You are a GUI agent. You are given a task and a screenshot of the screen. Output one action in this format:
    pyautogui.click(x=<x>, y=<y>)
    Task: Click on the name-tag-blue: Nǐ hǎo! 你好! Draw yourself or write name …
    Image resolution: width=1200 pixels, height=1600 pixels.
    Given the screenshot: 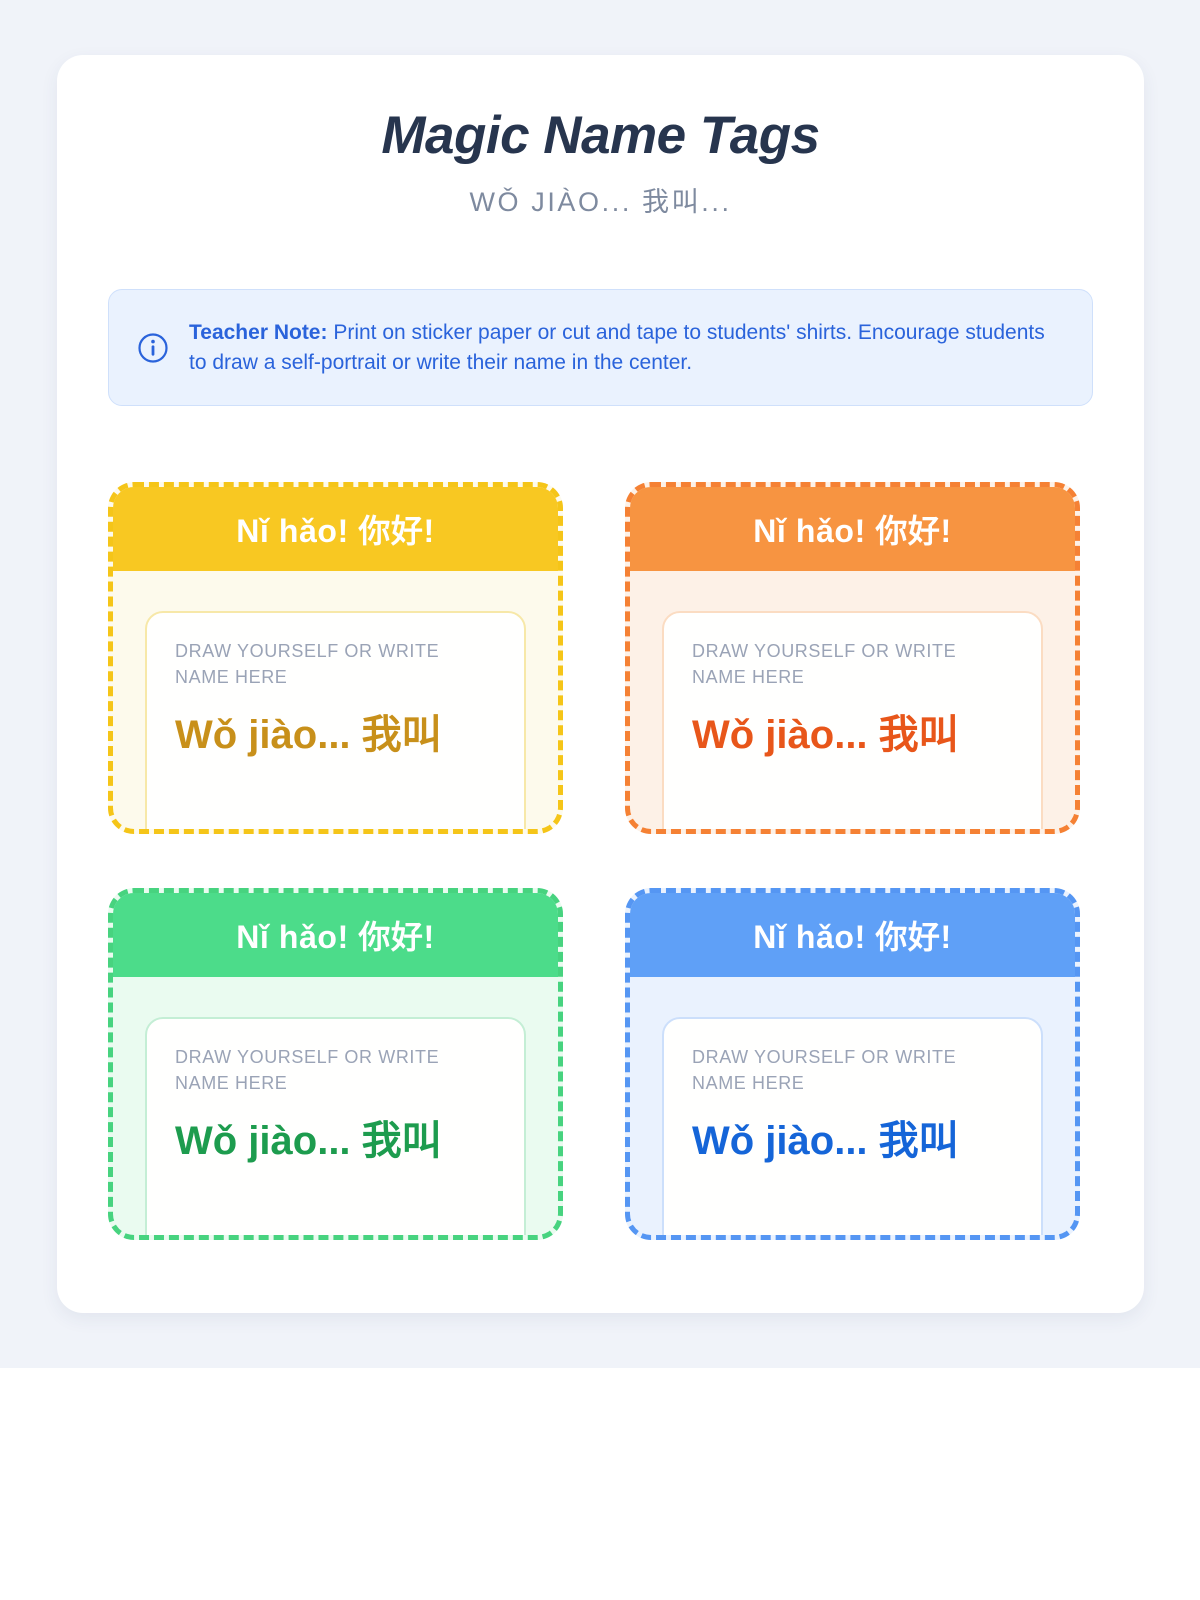 What is the action you would take?
    pyautogui.click(x=852, y=1063)
    